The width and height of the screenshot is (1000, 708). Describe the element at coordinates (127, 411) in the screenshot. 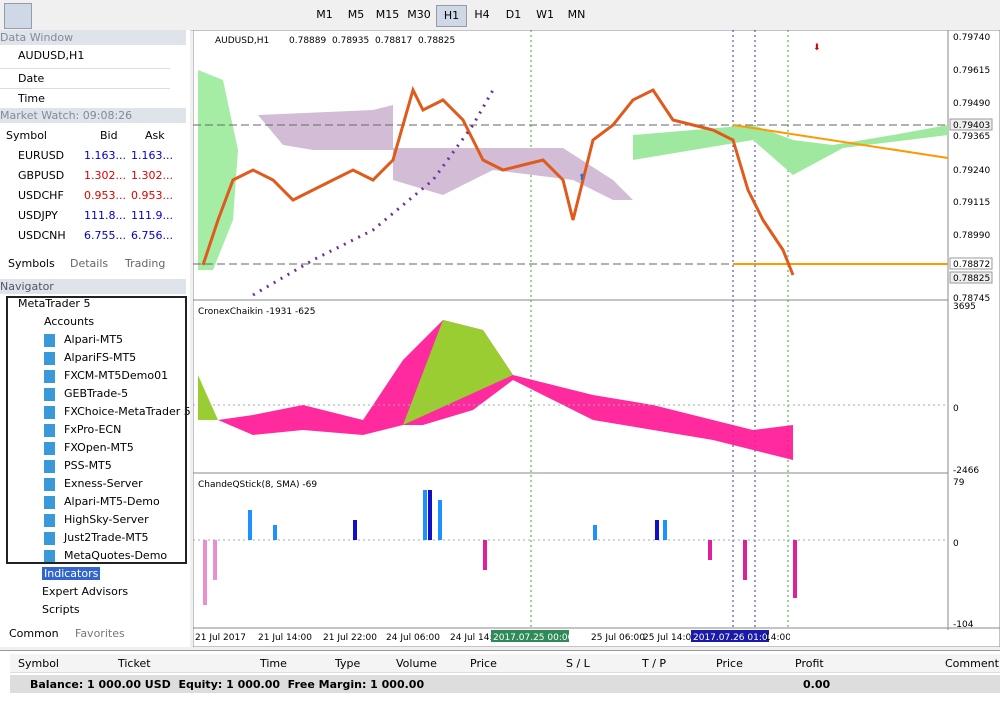

I see `server: FXChoice-MetaTrader 5` at that location.